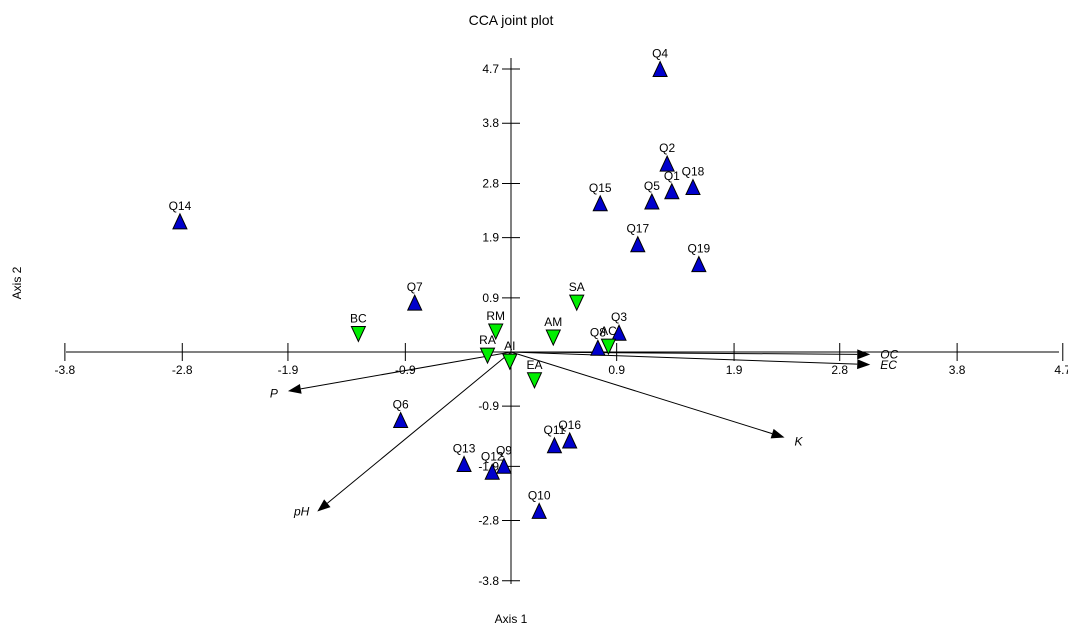 The width and height of the screenshot is (1068, 628). Describe the element at coordinates (577, 287) in the screenshot. I see `species-label: SA` at that location.